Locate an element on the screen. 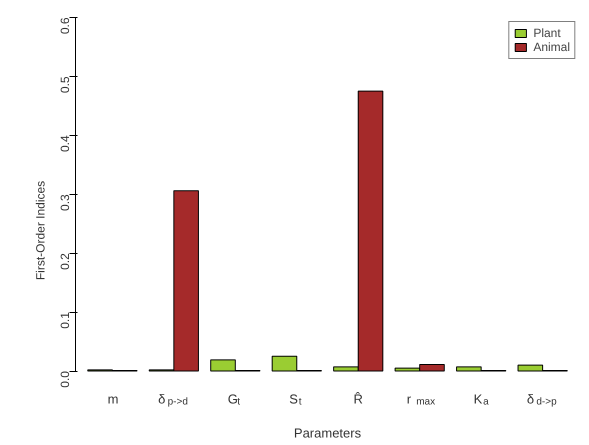  legend-label: Animal is located at coordinates (551, 47).